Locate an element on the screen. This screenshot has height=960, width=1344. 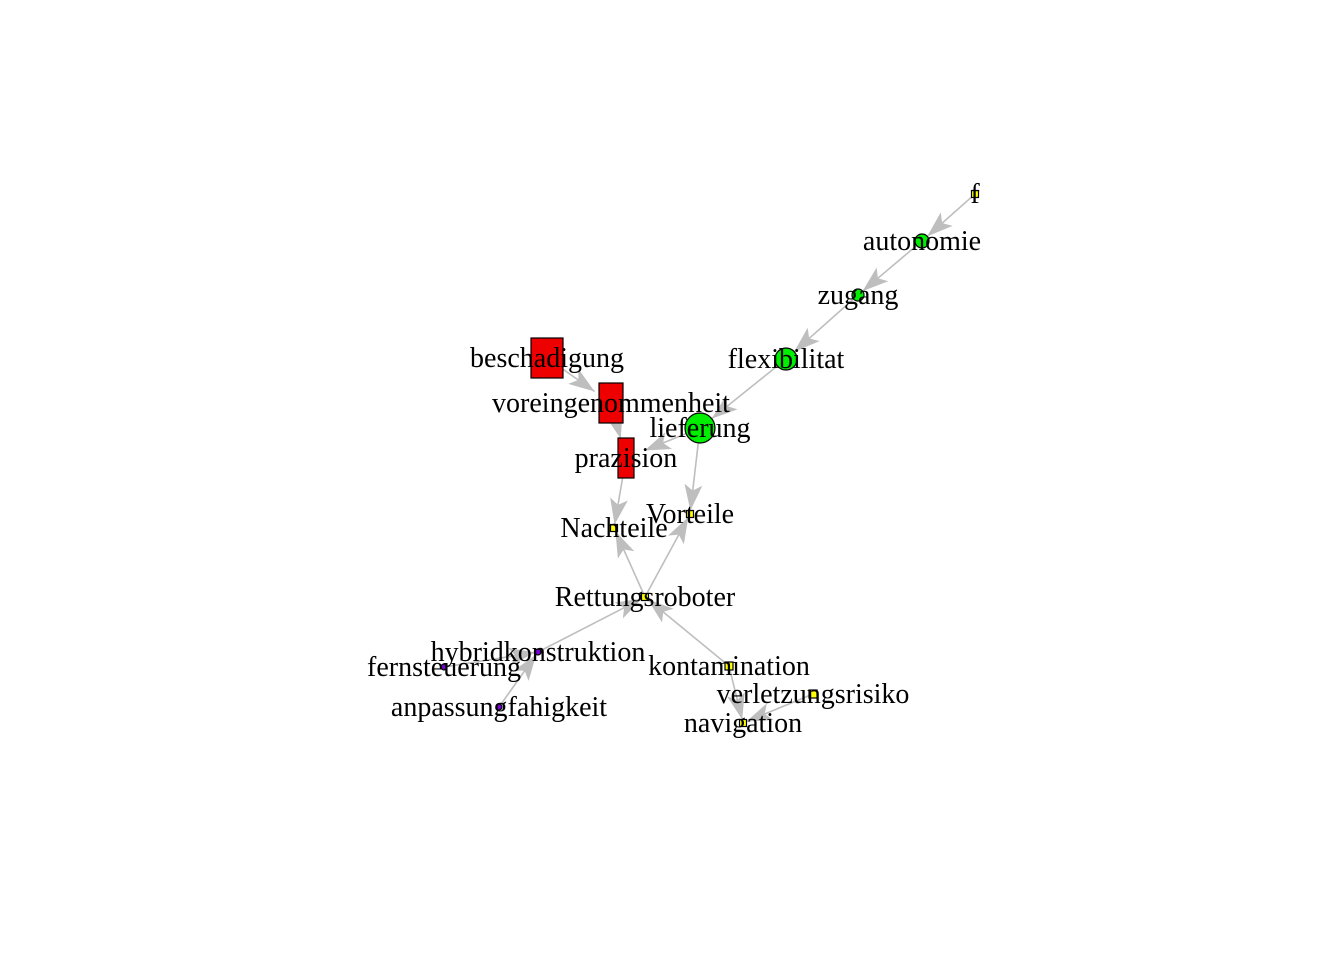
node-label-verletzungsrisiko: verletzungsrisiko is located at coordinates (813, 694).